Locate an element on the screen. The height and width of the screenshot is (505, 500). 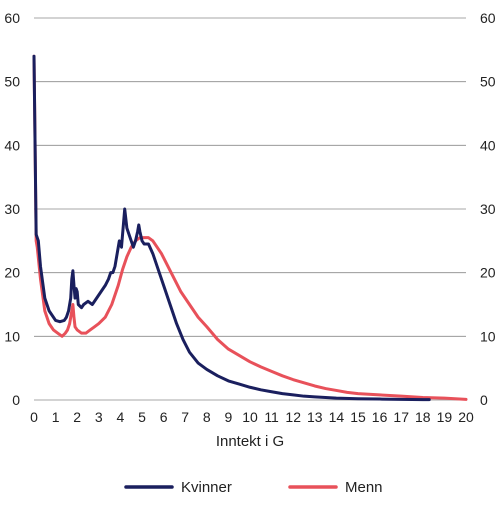
x-tick-label: 11 is located at coordinates (271, 417).